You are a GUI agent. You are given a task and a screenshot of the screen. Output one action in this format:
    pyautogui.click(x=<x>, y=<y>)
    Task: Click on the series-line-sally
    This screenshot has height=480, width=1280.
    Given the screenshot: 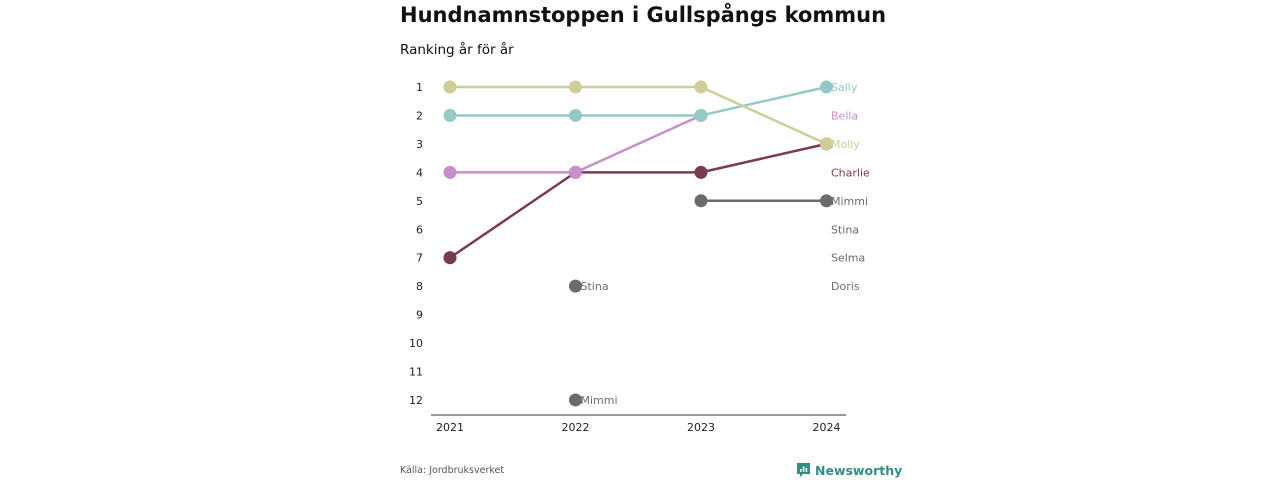 What is the action you would take?
    pyautogui.click(x=638, y=101)
    